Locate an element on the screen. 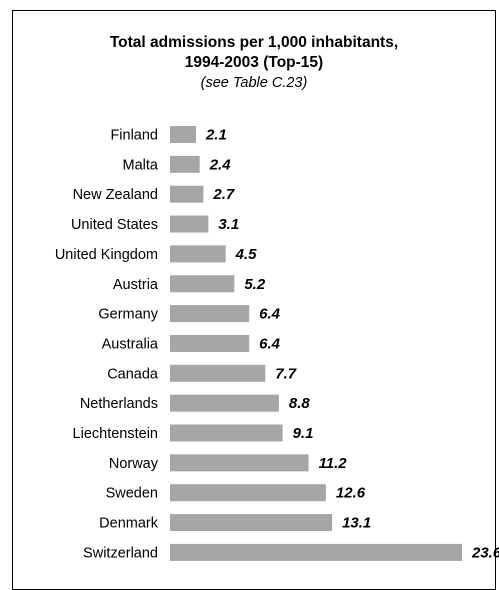 The height and width of the screenshot is (590, 499). category-label: Liechtenstein is located at coordinates (115, 434).